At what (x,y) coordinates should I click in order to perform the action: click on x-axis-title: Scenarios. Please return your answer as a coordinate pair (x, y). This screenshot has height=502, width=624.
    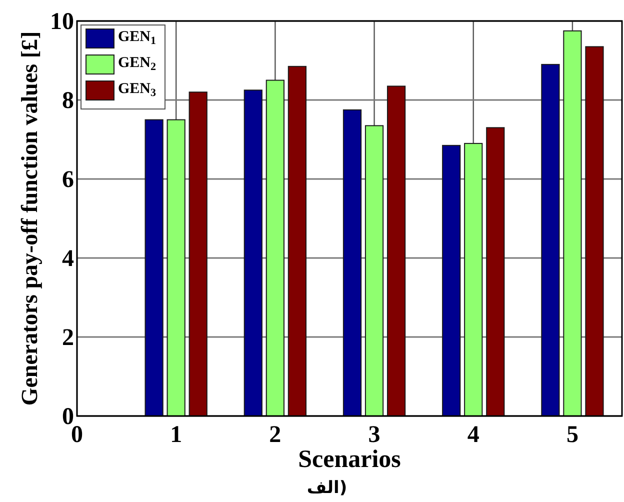
    Looking at the image, I should click on (350, 459).